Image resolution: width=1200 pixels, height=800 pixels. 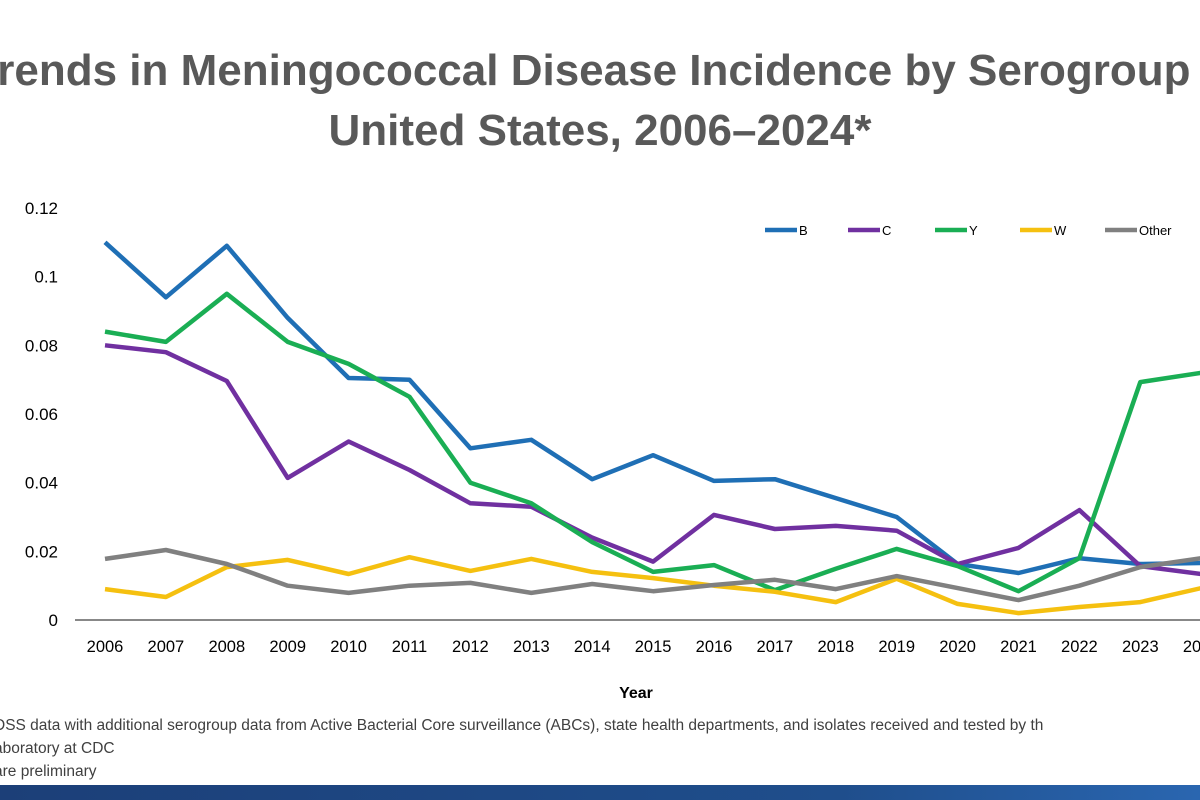 What do you see at coordinates (409, 647) in the screenshot?
I see `x-tick-label: 2011` at bounding box center [409, 647].